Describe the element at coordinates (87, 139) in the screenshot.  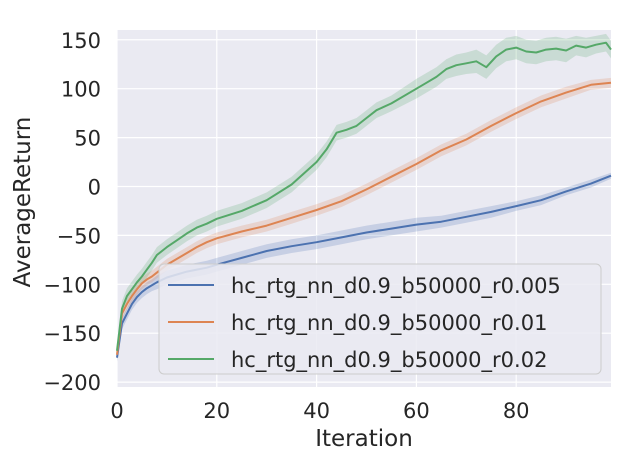
I see `y-tick-label: 50` at that location.